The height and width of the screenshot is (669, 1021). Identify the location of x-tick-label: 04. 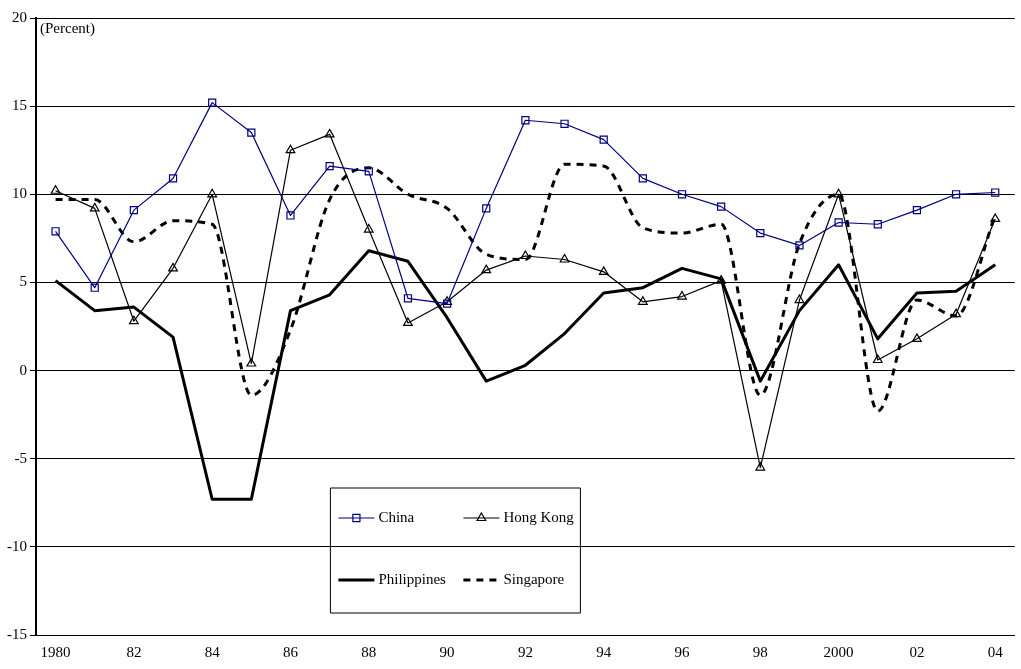
(995, 651).